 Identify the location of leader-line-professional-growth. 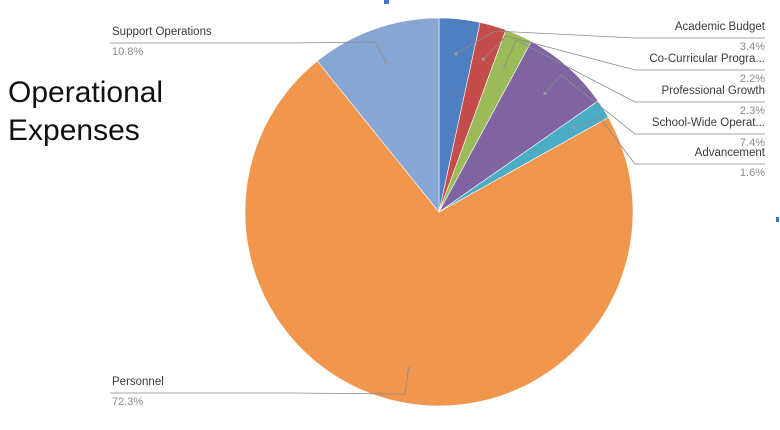
(634, 71).